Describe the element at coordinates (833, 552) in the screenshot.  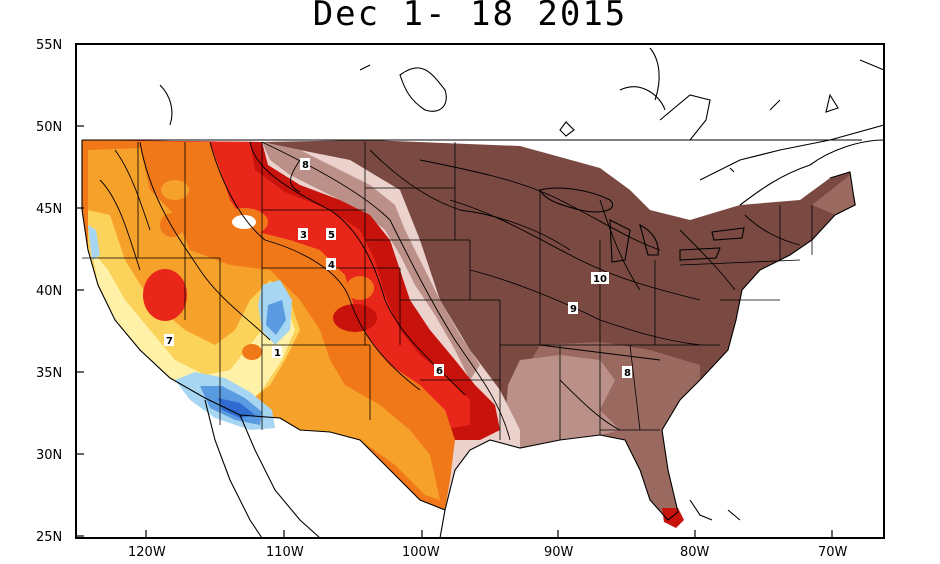
I see `lon-label-70w: 70W` at that location.